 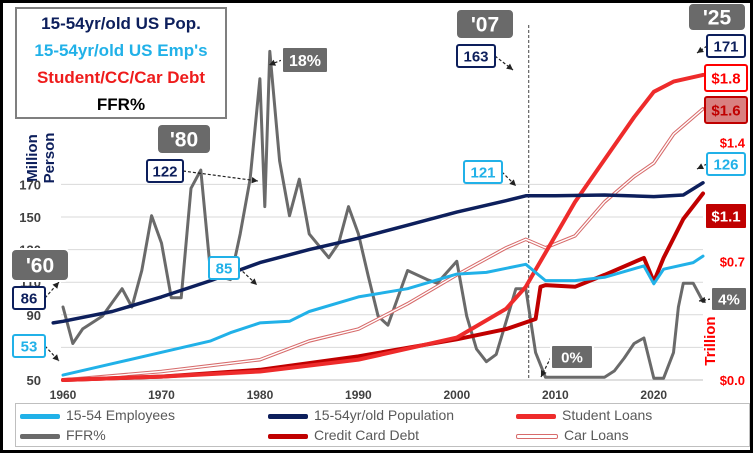 What do you see at coordinates (40, 416) in the screenshot?
I see `legend-swatch-employees` at bounding box center [40, 416].